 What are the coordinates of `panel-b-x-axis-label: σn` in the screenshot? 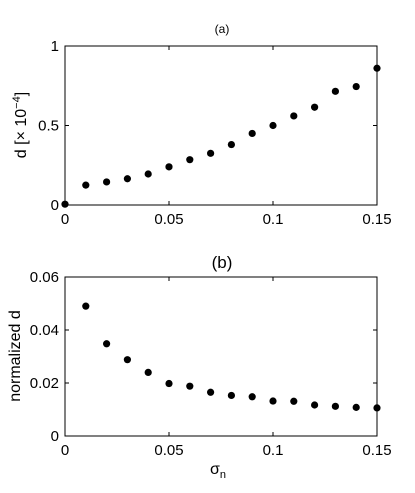 It's located at (218, 471).